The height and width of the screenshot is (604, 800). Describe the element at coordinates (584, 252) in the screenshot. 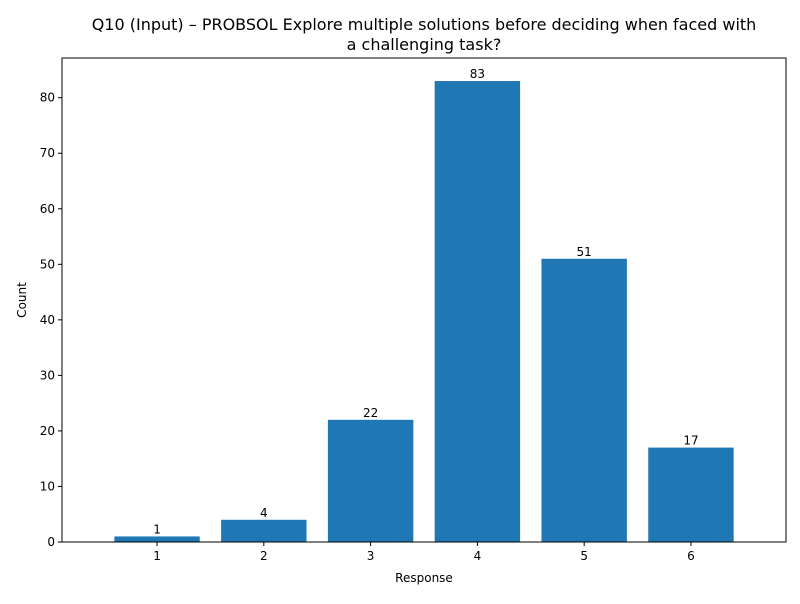

I see `data-label-5: 51` at that location.